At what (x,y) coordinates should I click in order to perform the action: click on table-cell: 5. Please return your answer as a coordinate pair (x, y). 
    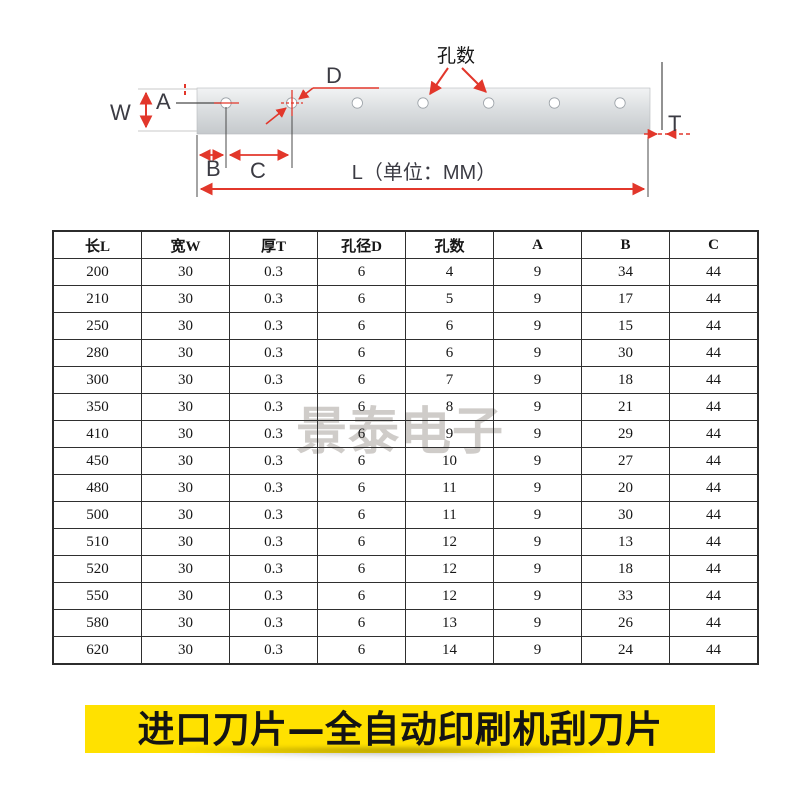
    Looking at the image, I should click on (449, 299).